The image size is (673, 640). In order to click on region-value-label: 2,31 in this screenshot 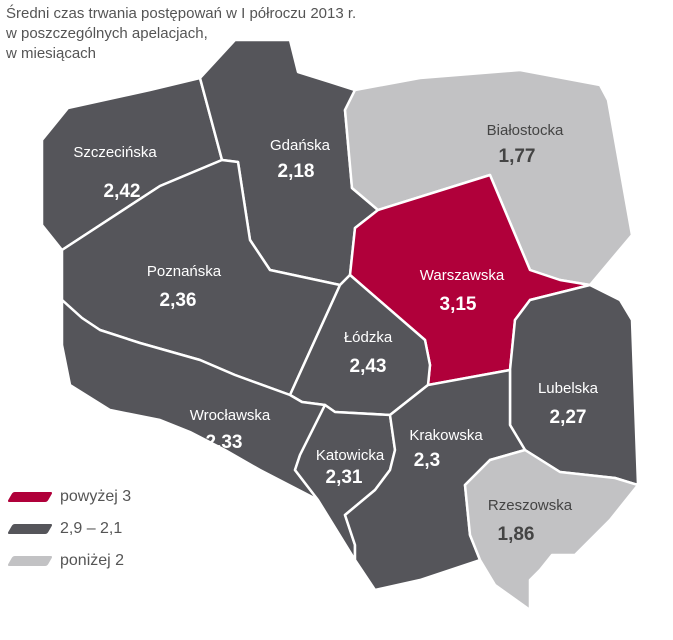, I will do `click(344, 477)`.